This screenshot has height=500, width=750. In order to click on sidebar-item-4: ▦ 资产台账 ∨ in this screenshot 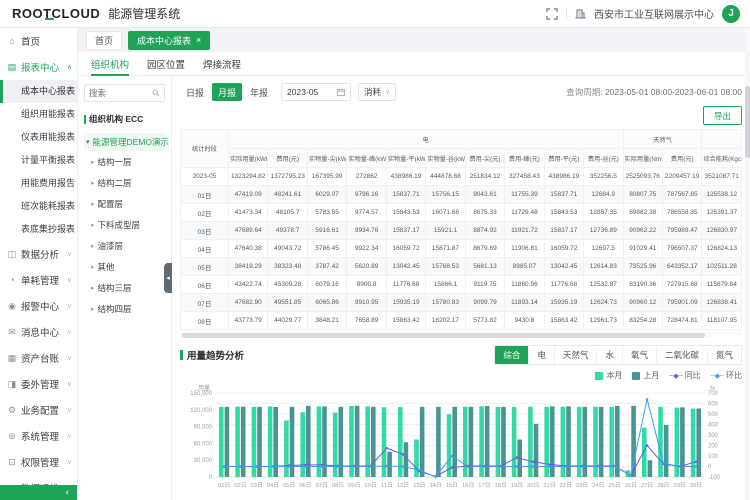, I will do `click(38, 358)`.